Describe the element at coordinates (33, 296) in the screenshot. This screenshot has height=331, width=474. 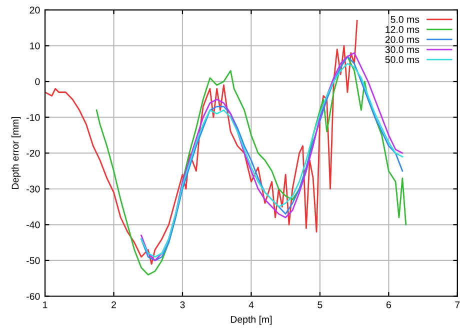
I see `y-tick-label: -60` at that location.